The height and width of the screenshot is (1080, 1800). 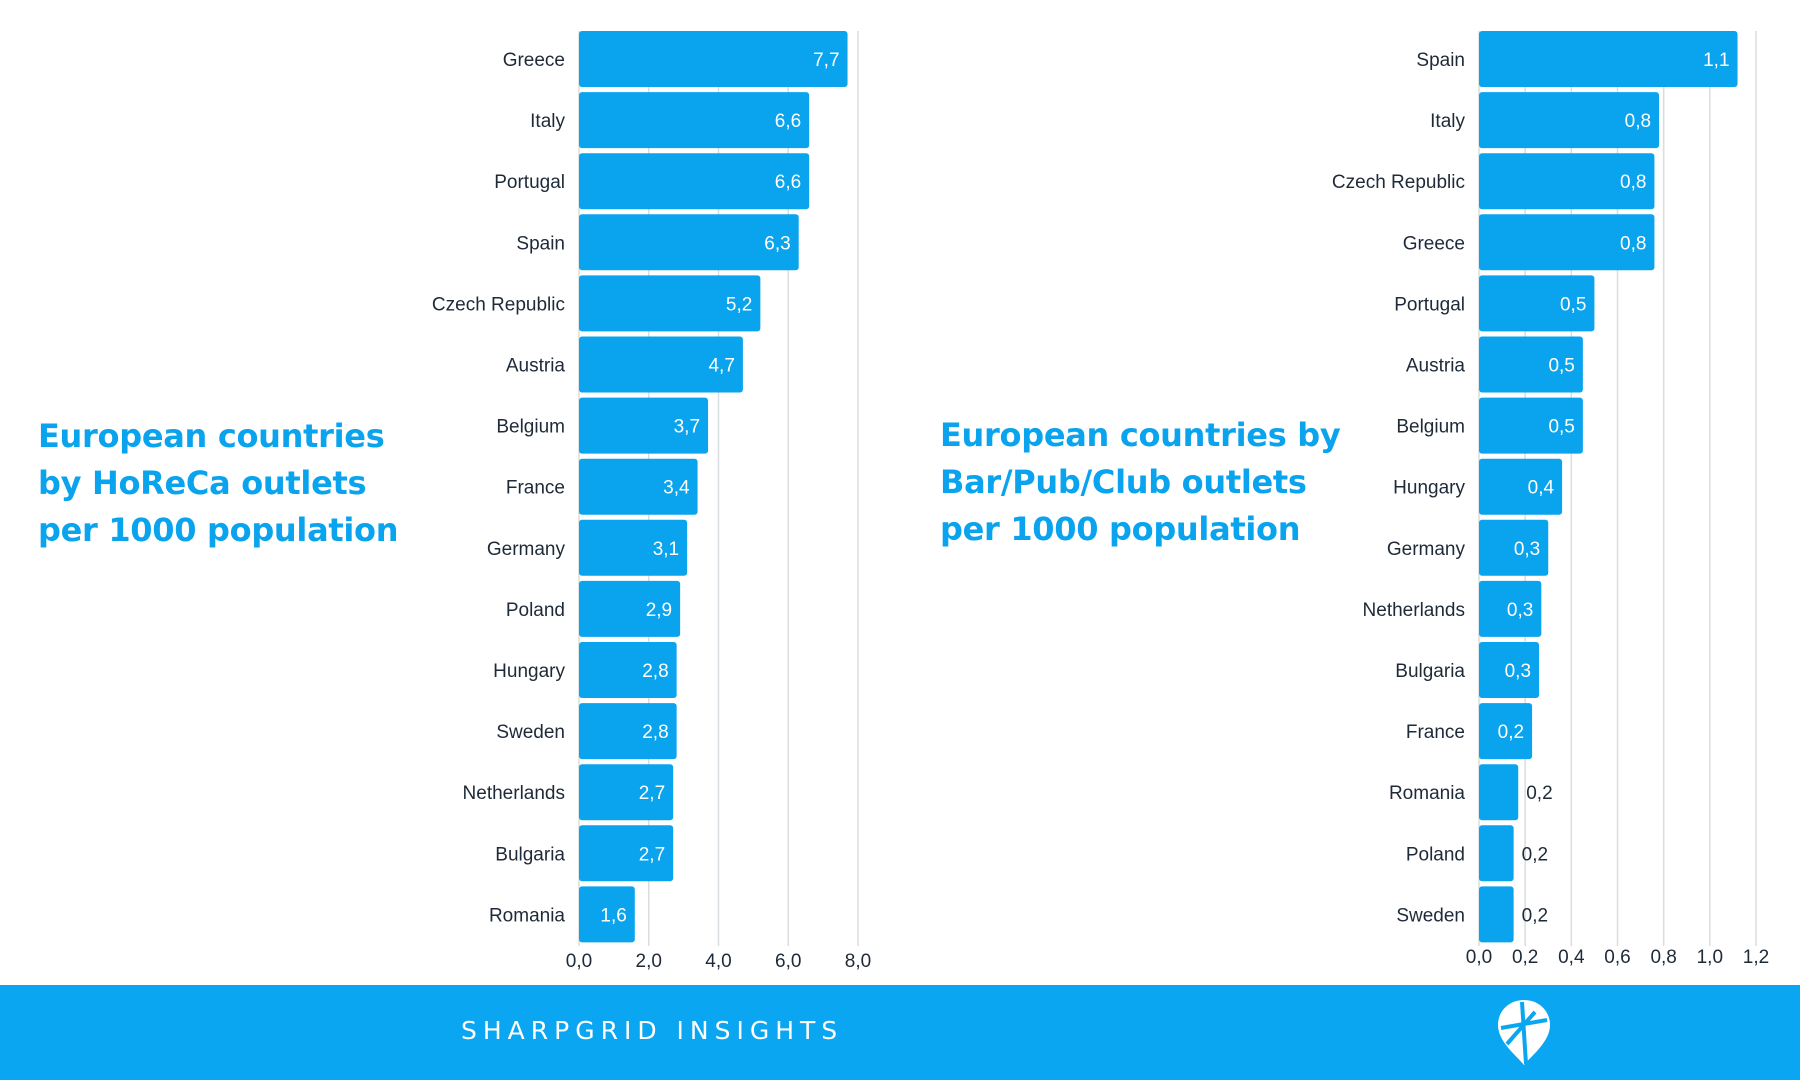 What do you see at coordinates (1435, 854) in the screenshot?
I see `category-label: Poland` at bounding box center [1435, 854].